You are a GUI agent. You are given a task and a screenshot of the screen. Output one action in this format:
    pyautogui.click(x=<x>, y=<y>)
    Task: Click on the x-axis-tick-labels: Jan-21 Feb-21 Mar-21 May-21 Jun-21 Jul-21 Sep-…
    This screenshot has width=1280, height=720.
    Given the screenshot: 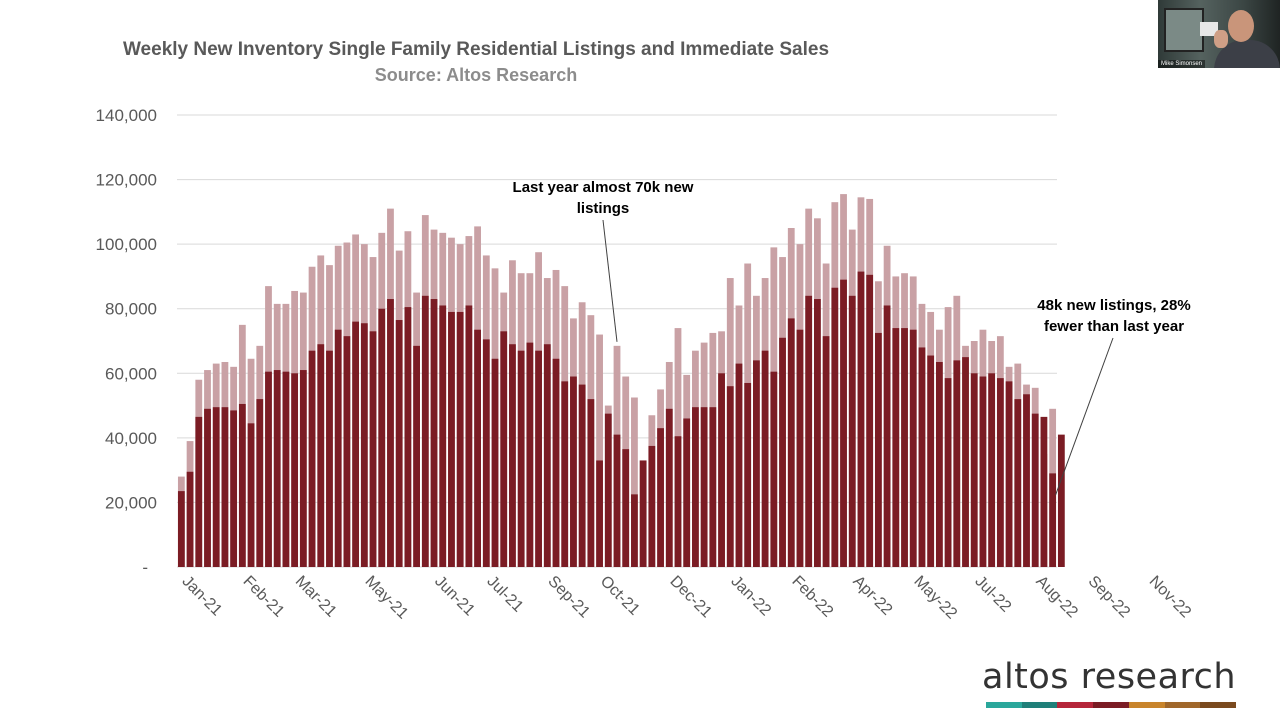 What is the action you would take?
    pyautogui.click(x=687, y=598)
    